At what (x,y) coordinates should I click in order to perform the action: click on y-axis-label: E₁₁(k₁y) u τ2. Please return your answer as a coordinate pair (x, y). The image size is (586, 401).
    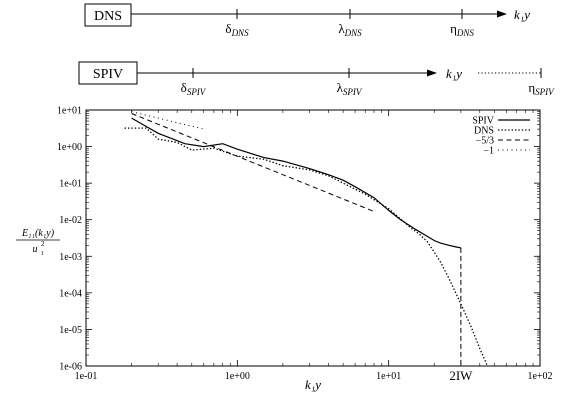
    Looking at the image, I should click on (38, 242).